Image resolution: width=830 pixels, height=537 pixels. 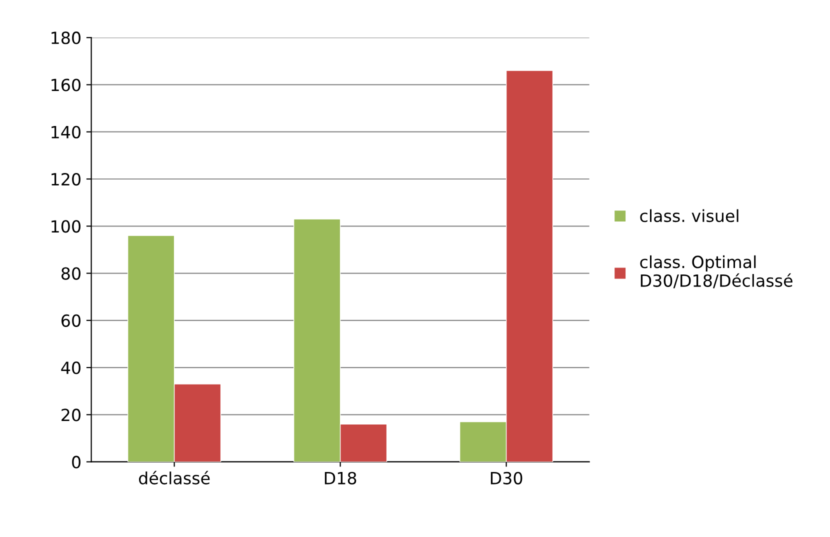 I want to click on y-tick-label: 160, so click(x=66, y=85).